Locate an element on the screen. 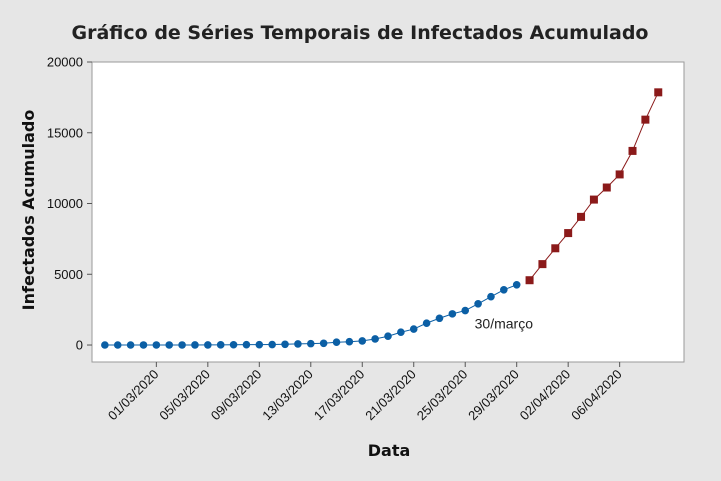 The width and height of the screenshot is (721, 481). annotation-layer: 30/março is located at coordinates (504, 324).